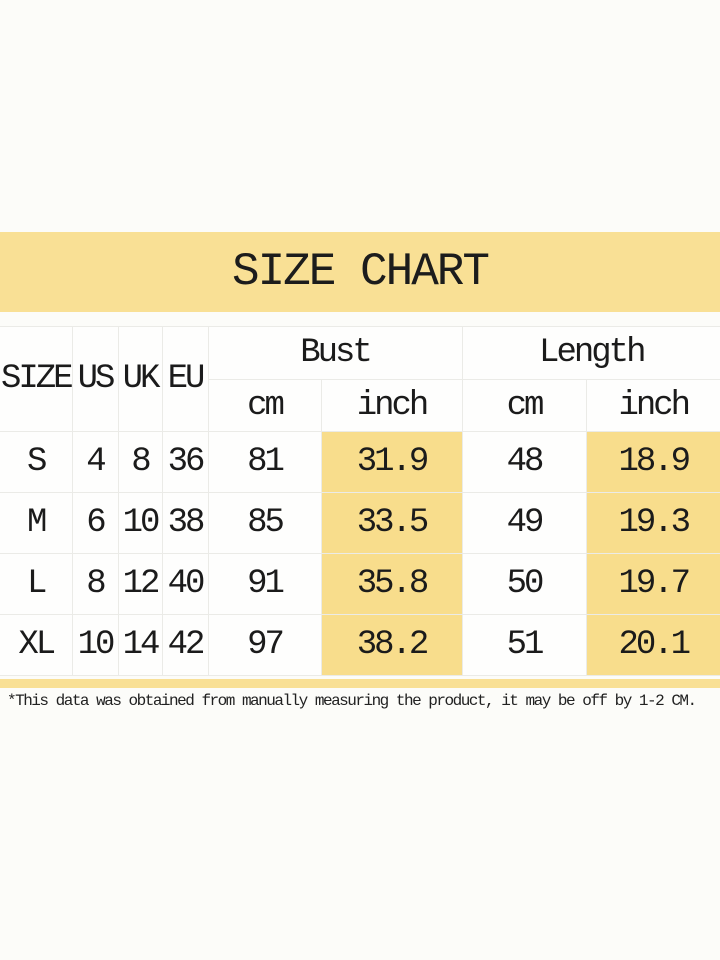  What do you see at coordinates (264, 584) in the screenshot?
I see `table-cell: 91` at bounding box center [264, 584].